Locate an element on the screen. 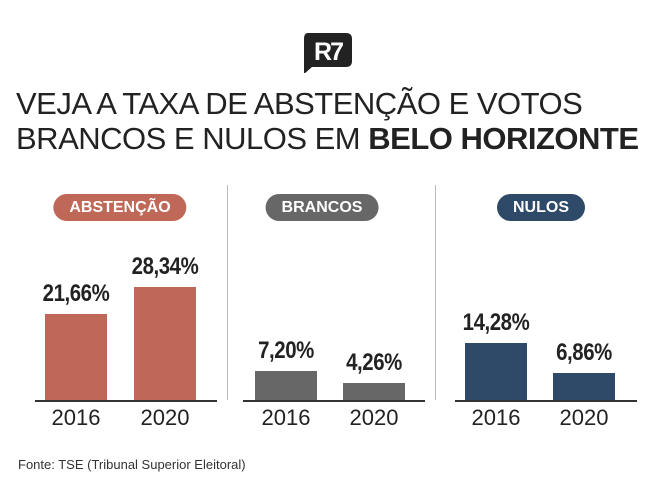 Image resolution: width=660 pixels, height=500 pixels. title-line-1: VEJA A TAXA DE ABSTENÇÃO E VOTOS is located at coordinates (299, 103).